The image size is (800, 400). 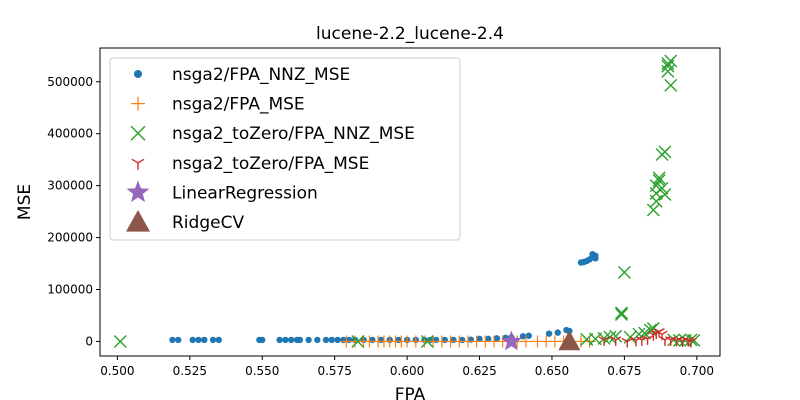 I want to click on y-axis-label: MSE, so click(x=25, y=202).